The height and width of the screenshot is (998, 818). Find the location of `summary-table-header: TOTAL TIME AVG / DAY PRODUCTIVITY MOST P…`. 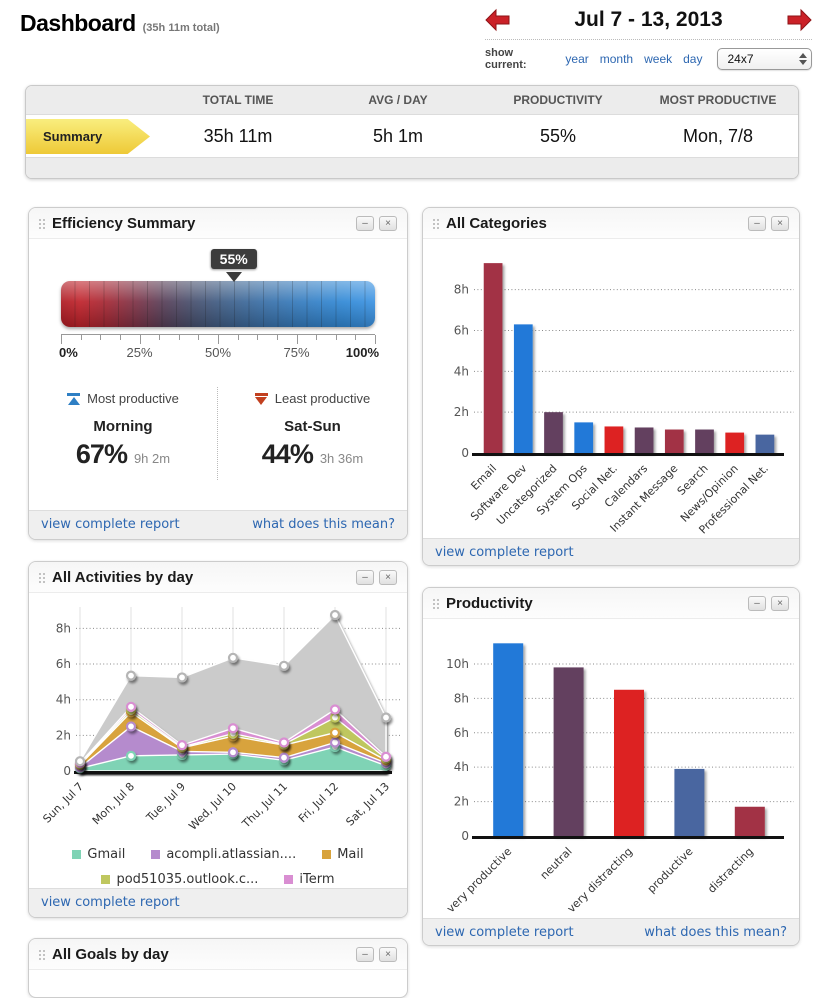

summary-table-header: TOTAL TIME AVG / DAY PRODUCTIVITY MOST P… is located at coordinates (412, 100).